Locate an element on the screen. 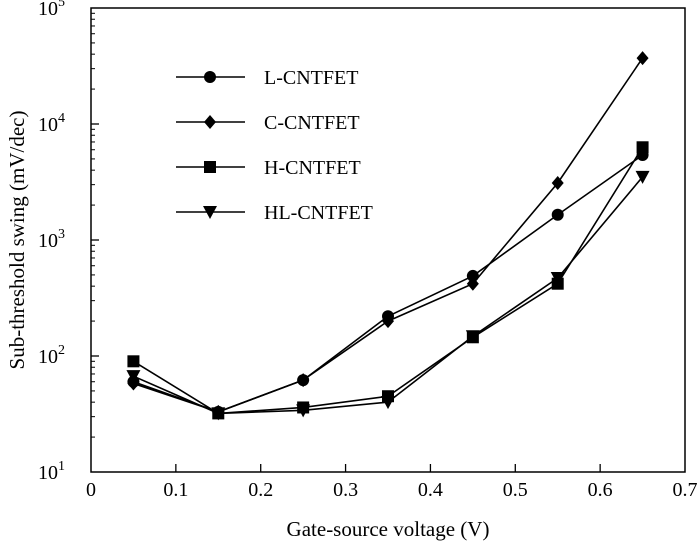 This screenshot has width=700, height=550. x-axis-label: Gate-source voltage (V) is located at coordinates (388, 529).